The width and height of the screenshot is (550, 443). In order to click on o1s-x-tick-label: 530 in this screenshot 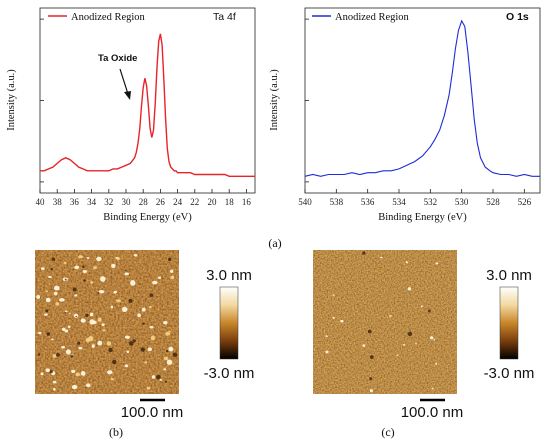, I will do `click(462, 202)`.